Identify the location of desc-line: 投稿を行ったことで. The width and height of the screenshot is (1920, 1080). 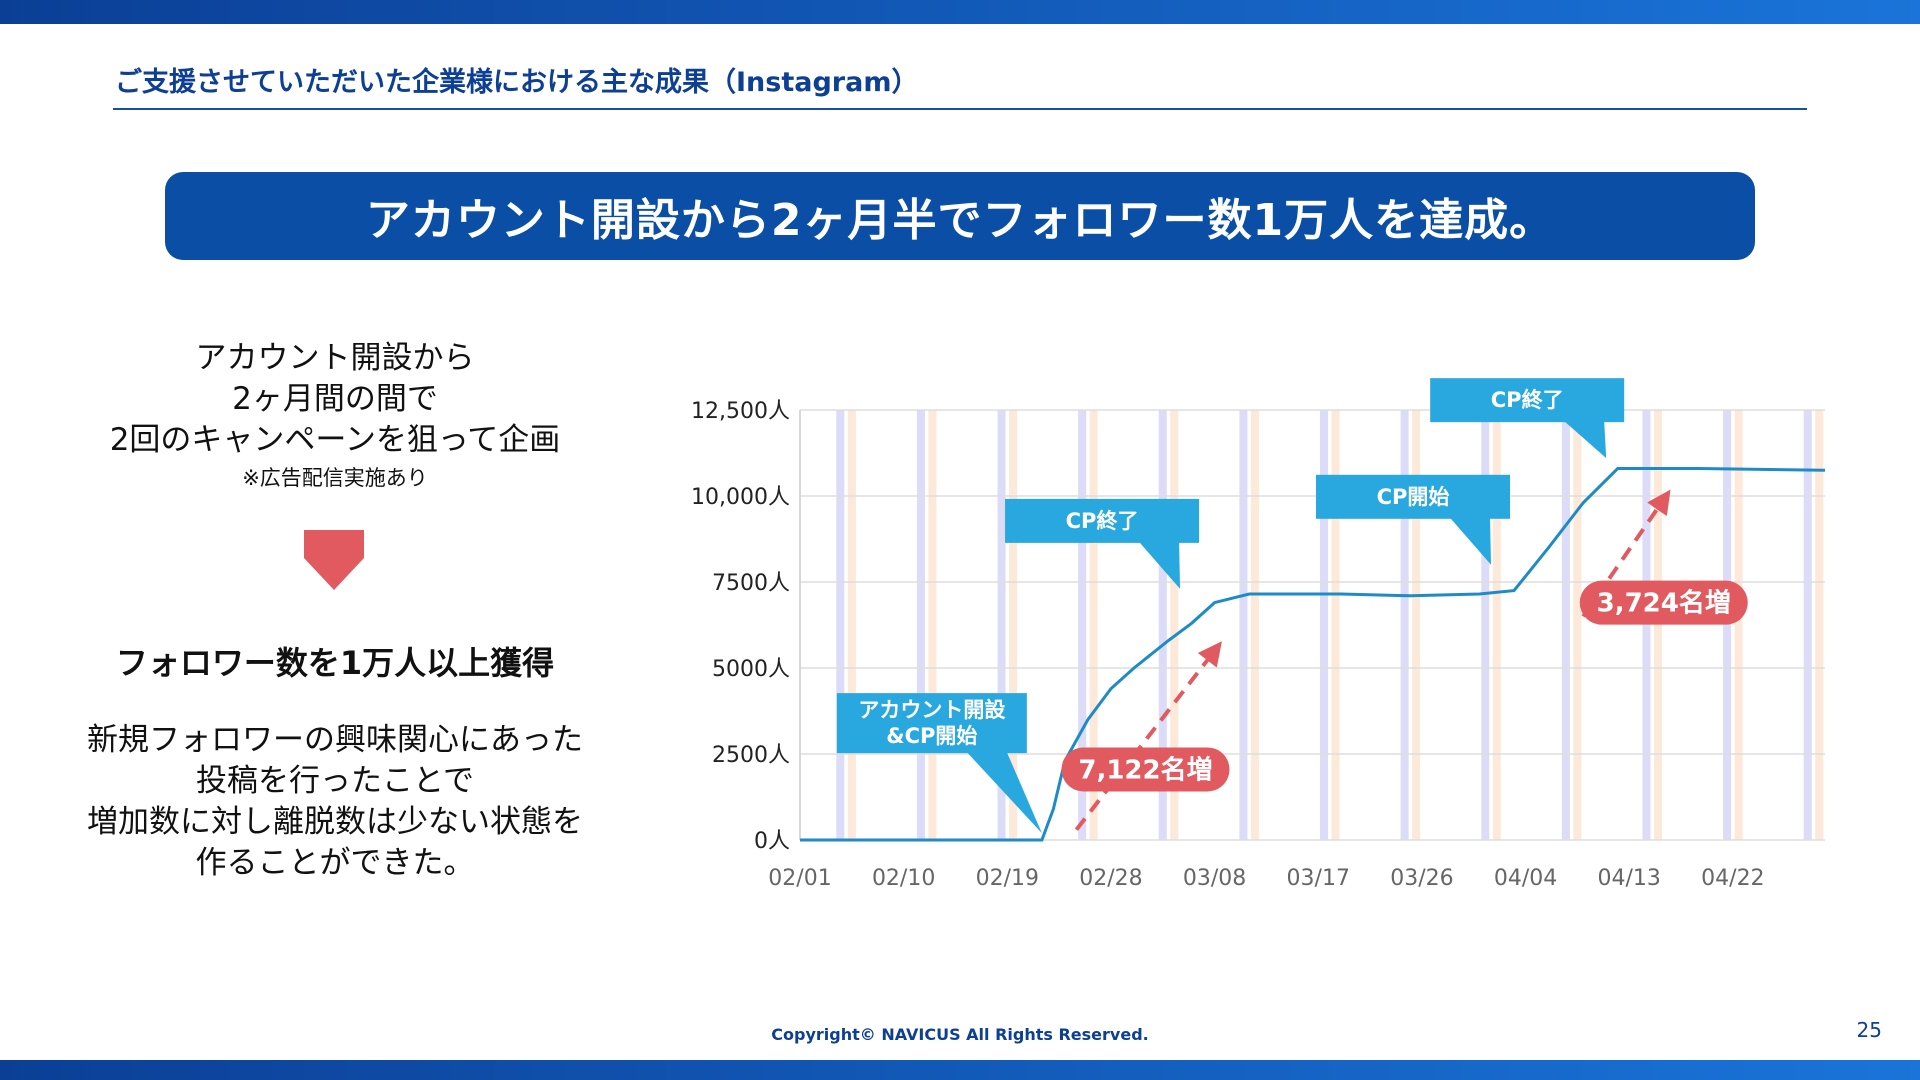
(335, 781).